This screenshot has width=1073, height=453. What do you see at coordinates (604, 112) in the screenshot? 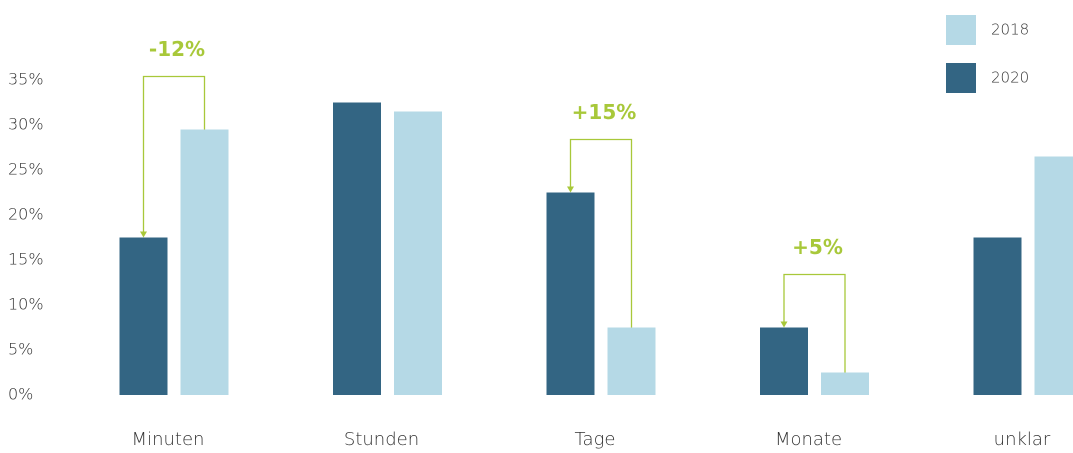
I see `annotation-label: +15%` at bounding box center [604, 112].